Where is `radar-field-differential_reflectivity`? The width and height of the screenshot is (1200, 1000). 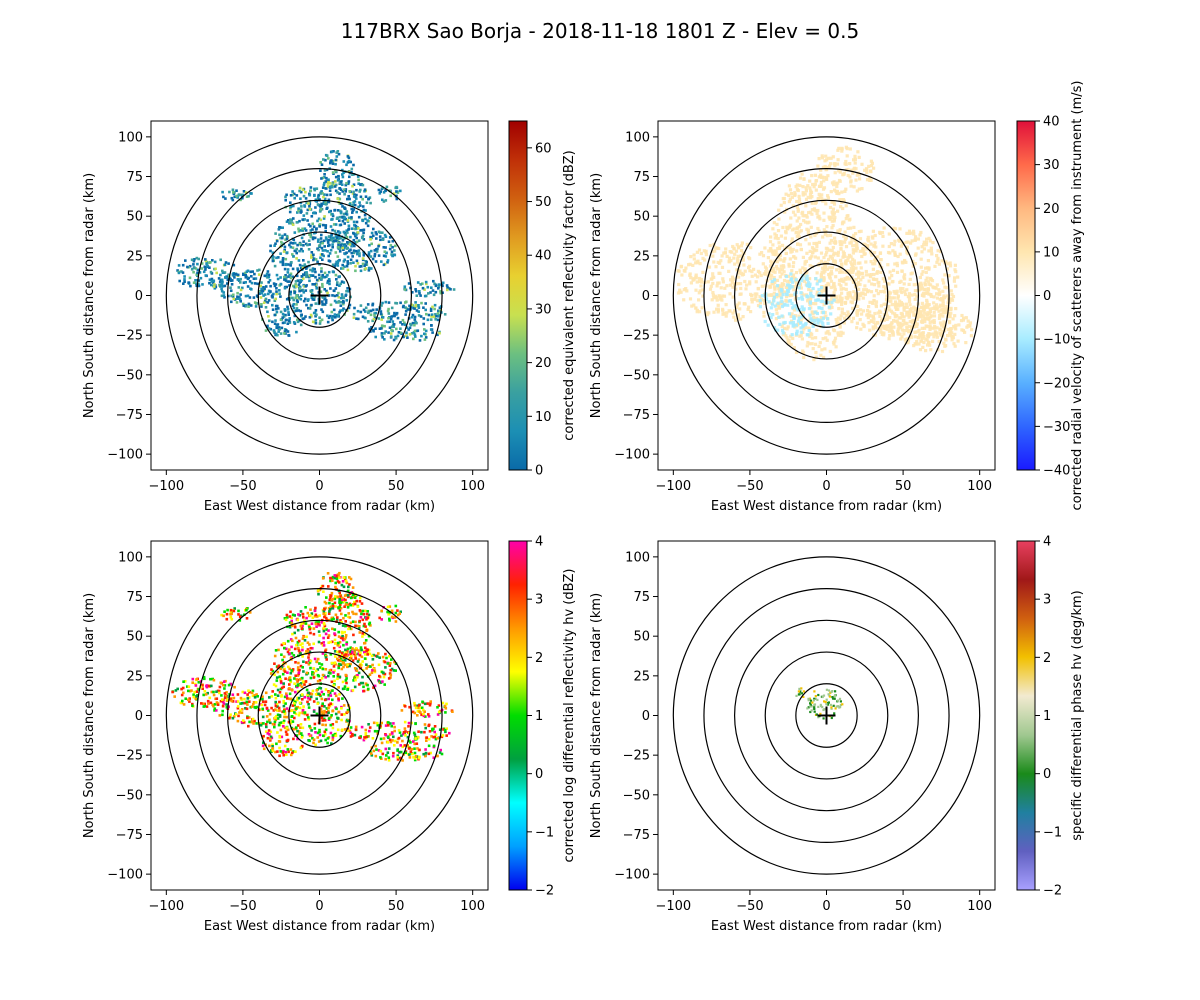
radar-field-differential_reflectivity is located at coordinates (312, 666).